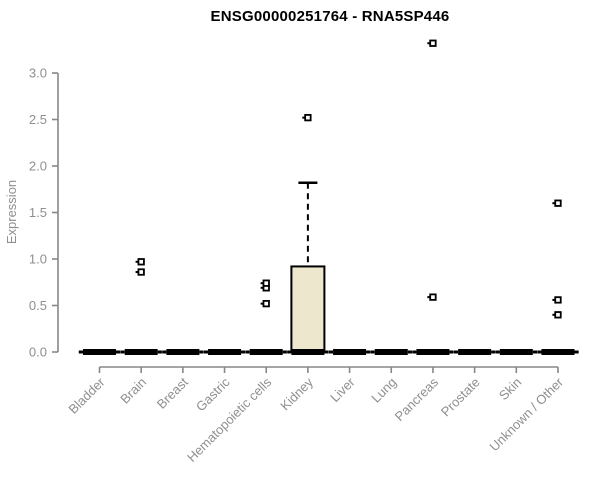 This screenshot has height=500, width=600. I want to click on y-axis-title: Expression, so click(11, 212).